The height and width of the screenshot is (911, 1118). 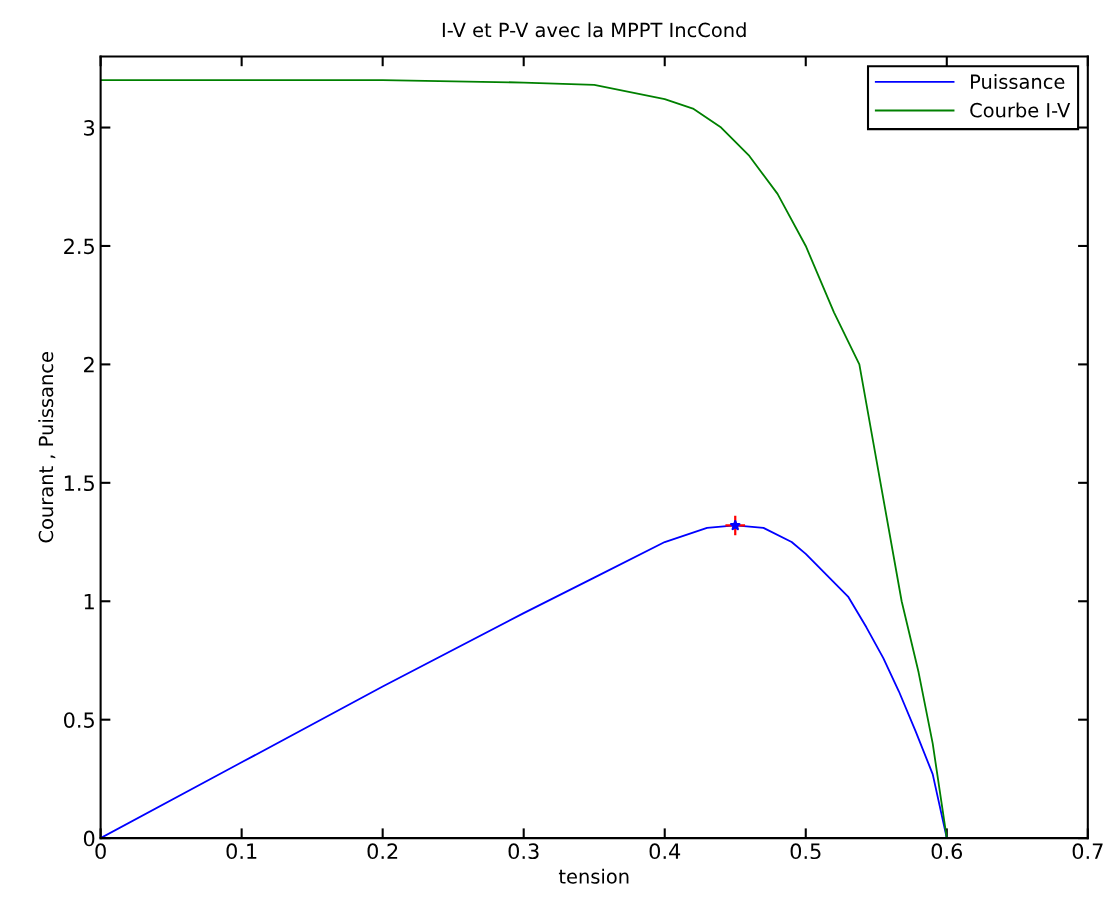 What do you see at coordinates (79, 246) in the screenshot?
I see `y-tick-label: 2.5` at bounding box center [79, 246].